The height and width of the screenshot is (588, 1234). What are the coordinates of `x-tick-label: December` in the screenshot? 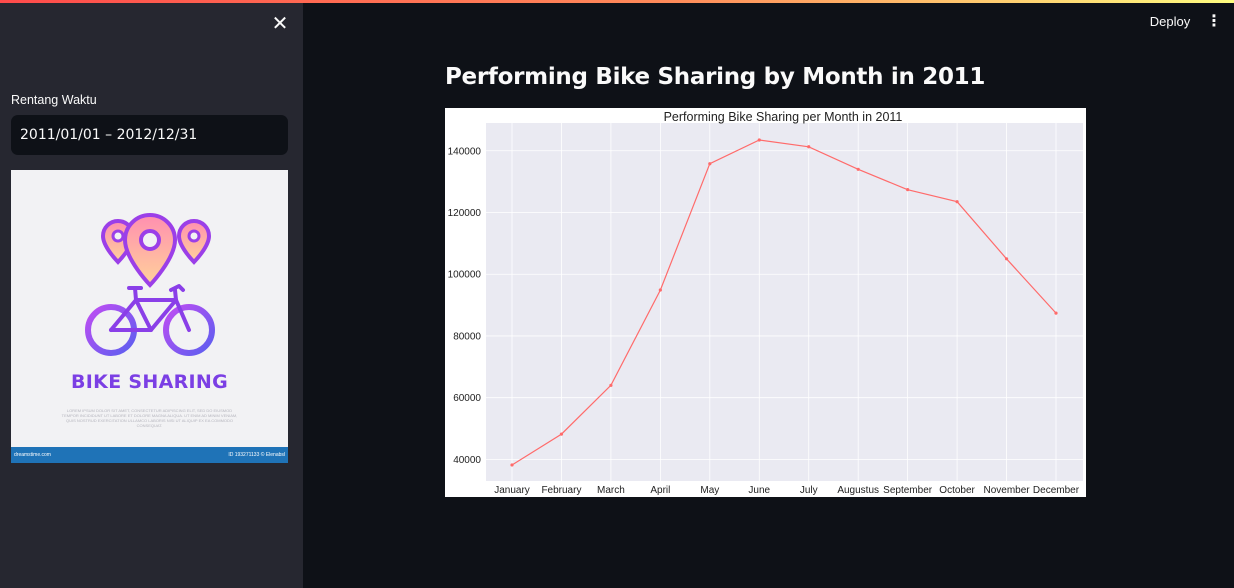 It's located at (1056, 490).